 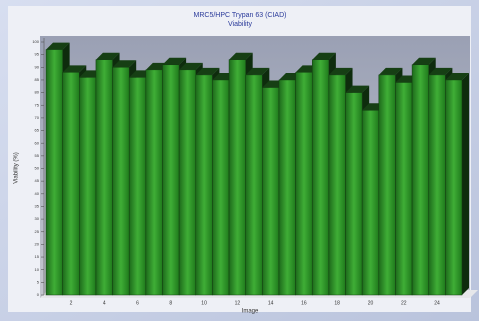 I want to click on y-tick-label: 40, so click(x=37, y=193).